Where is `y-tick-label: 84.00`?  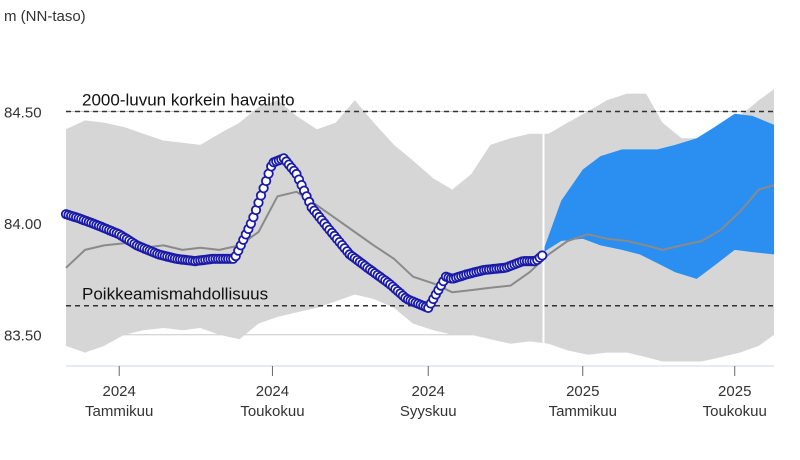
y-tick-label: 84.00 is located at coordinates (23, 224).